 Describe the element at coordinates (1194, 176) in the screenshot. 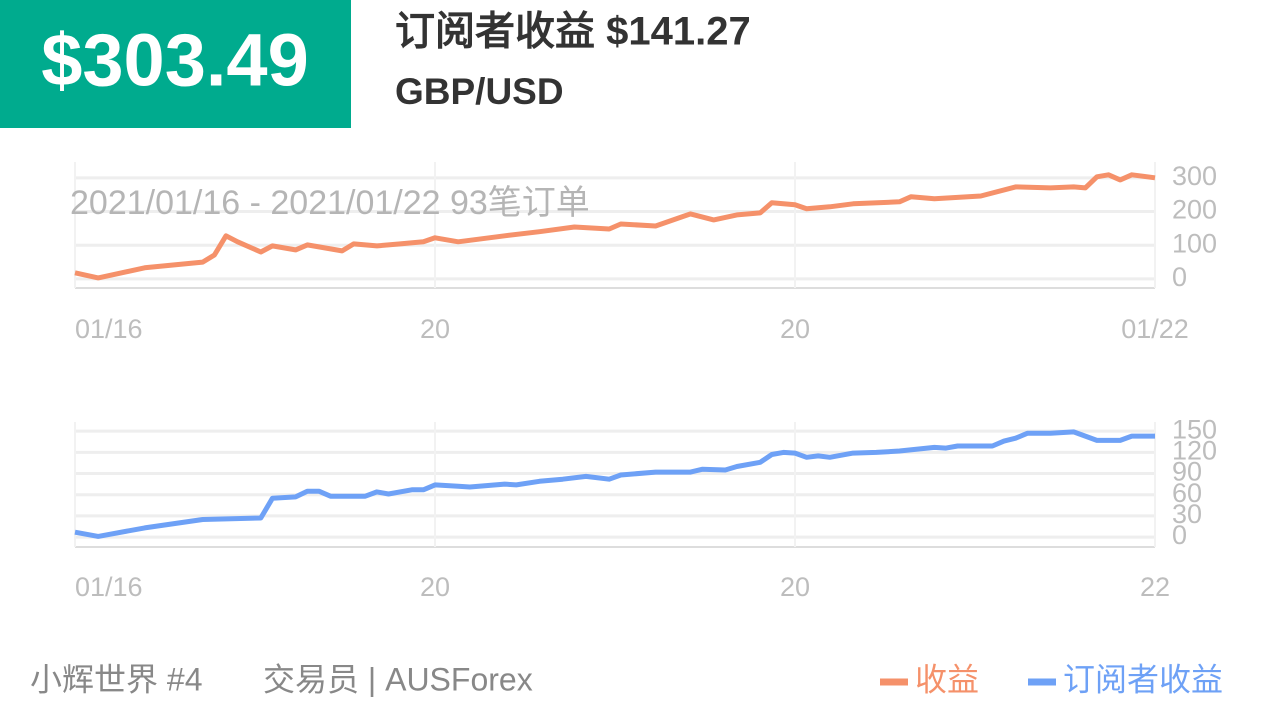

I see `y-tick-label: 300` at that location.